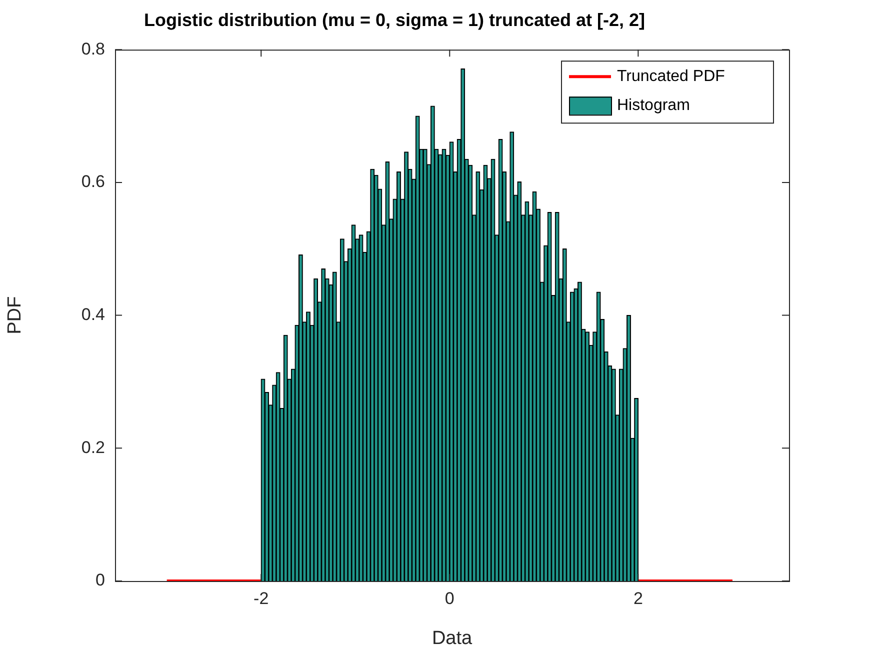 This screenshot has height=654, width=872. Describe the element at coordinates (100, 580) in the screenshot. I see `y-tick-label: 0` at that location.